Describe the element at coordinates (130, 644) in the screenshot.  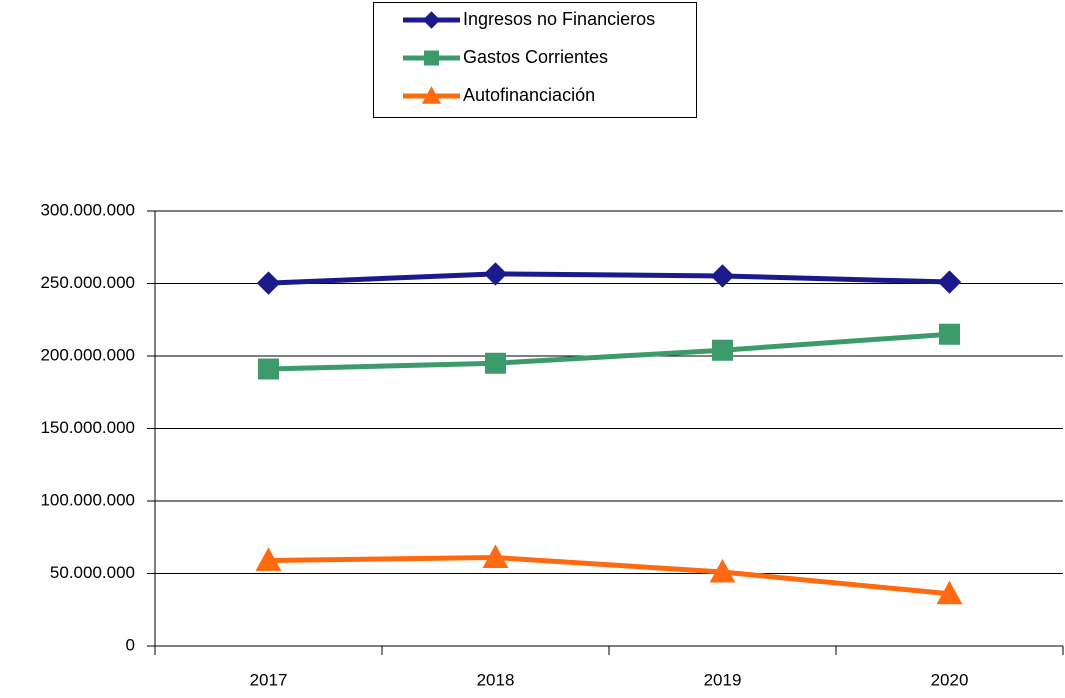
I see `y-tick-label: 0` at that location.